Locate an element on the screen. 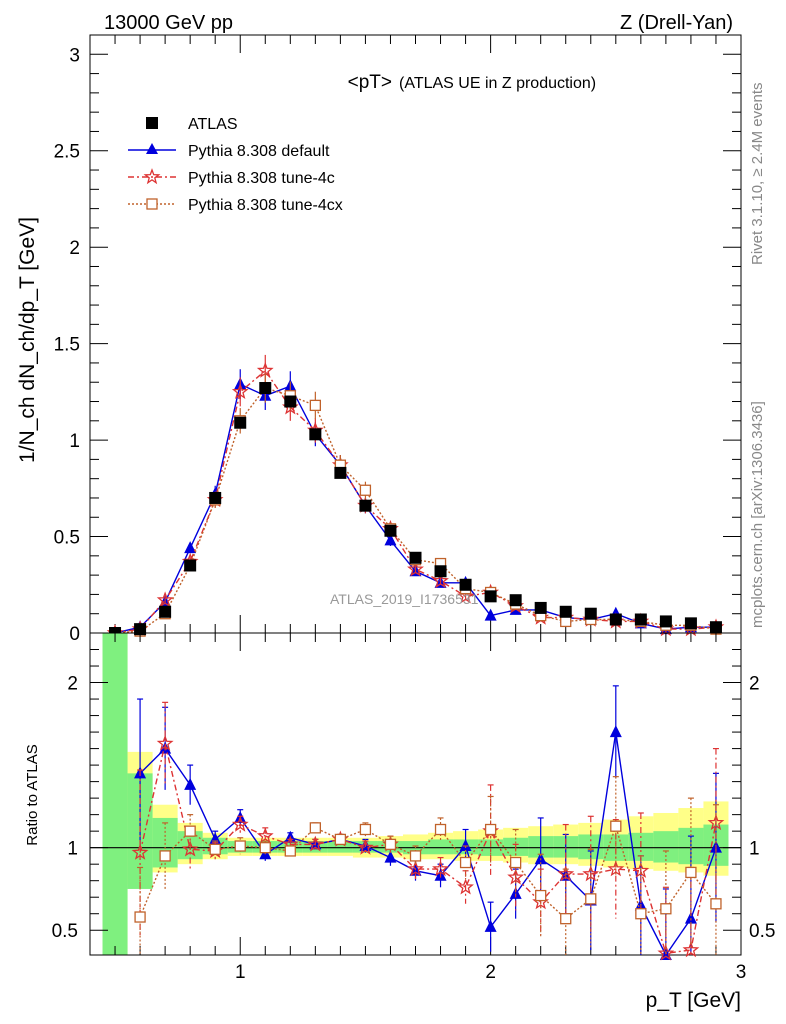  main-ytick-label: 3 is located at coordinates (74, 55).